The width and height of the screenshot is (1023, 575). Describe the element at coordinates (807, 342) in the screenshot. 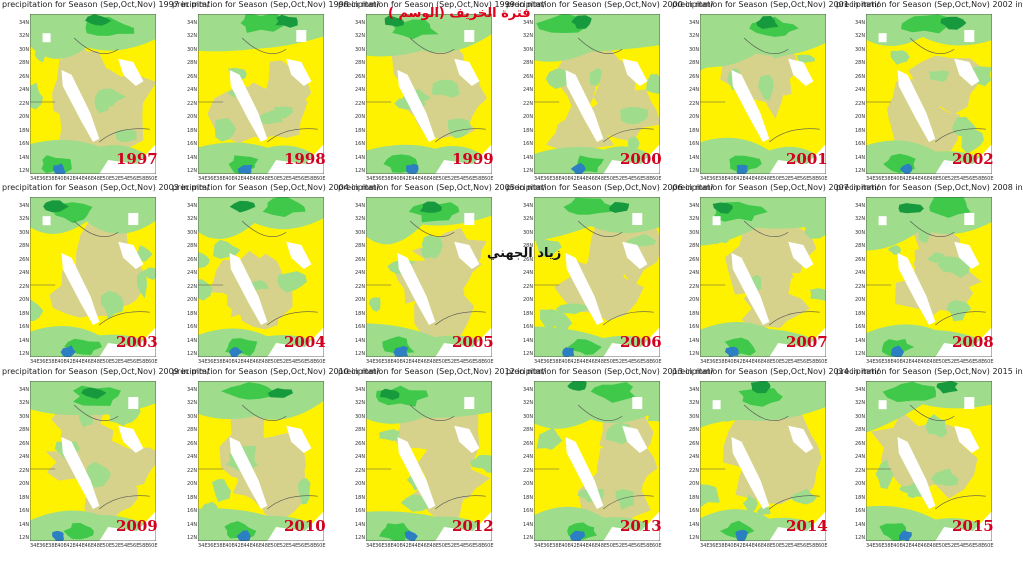

I see `year-label: 2007` at that location.